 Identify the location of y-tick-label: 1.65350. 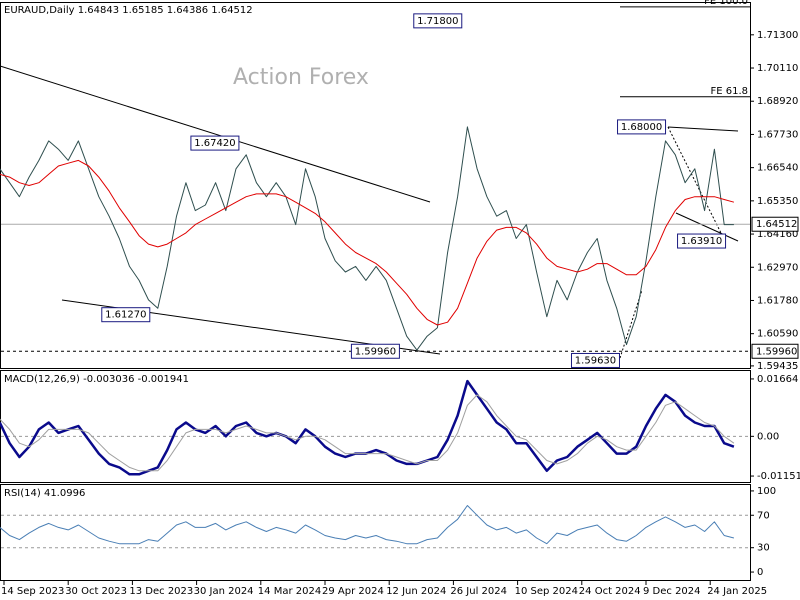
(777, 201).